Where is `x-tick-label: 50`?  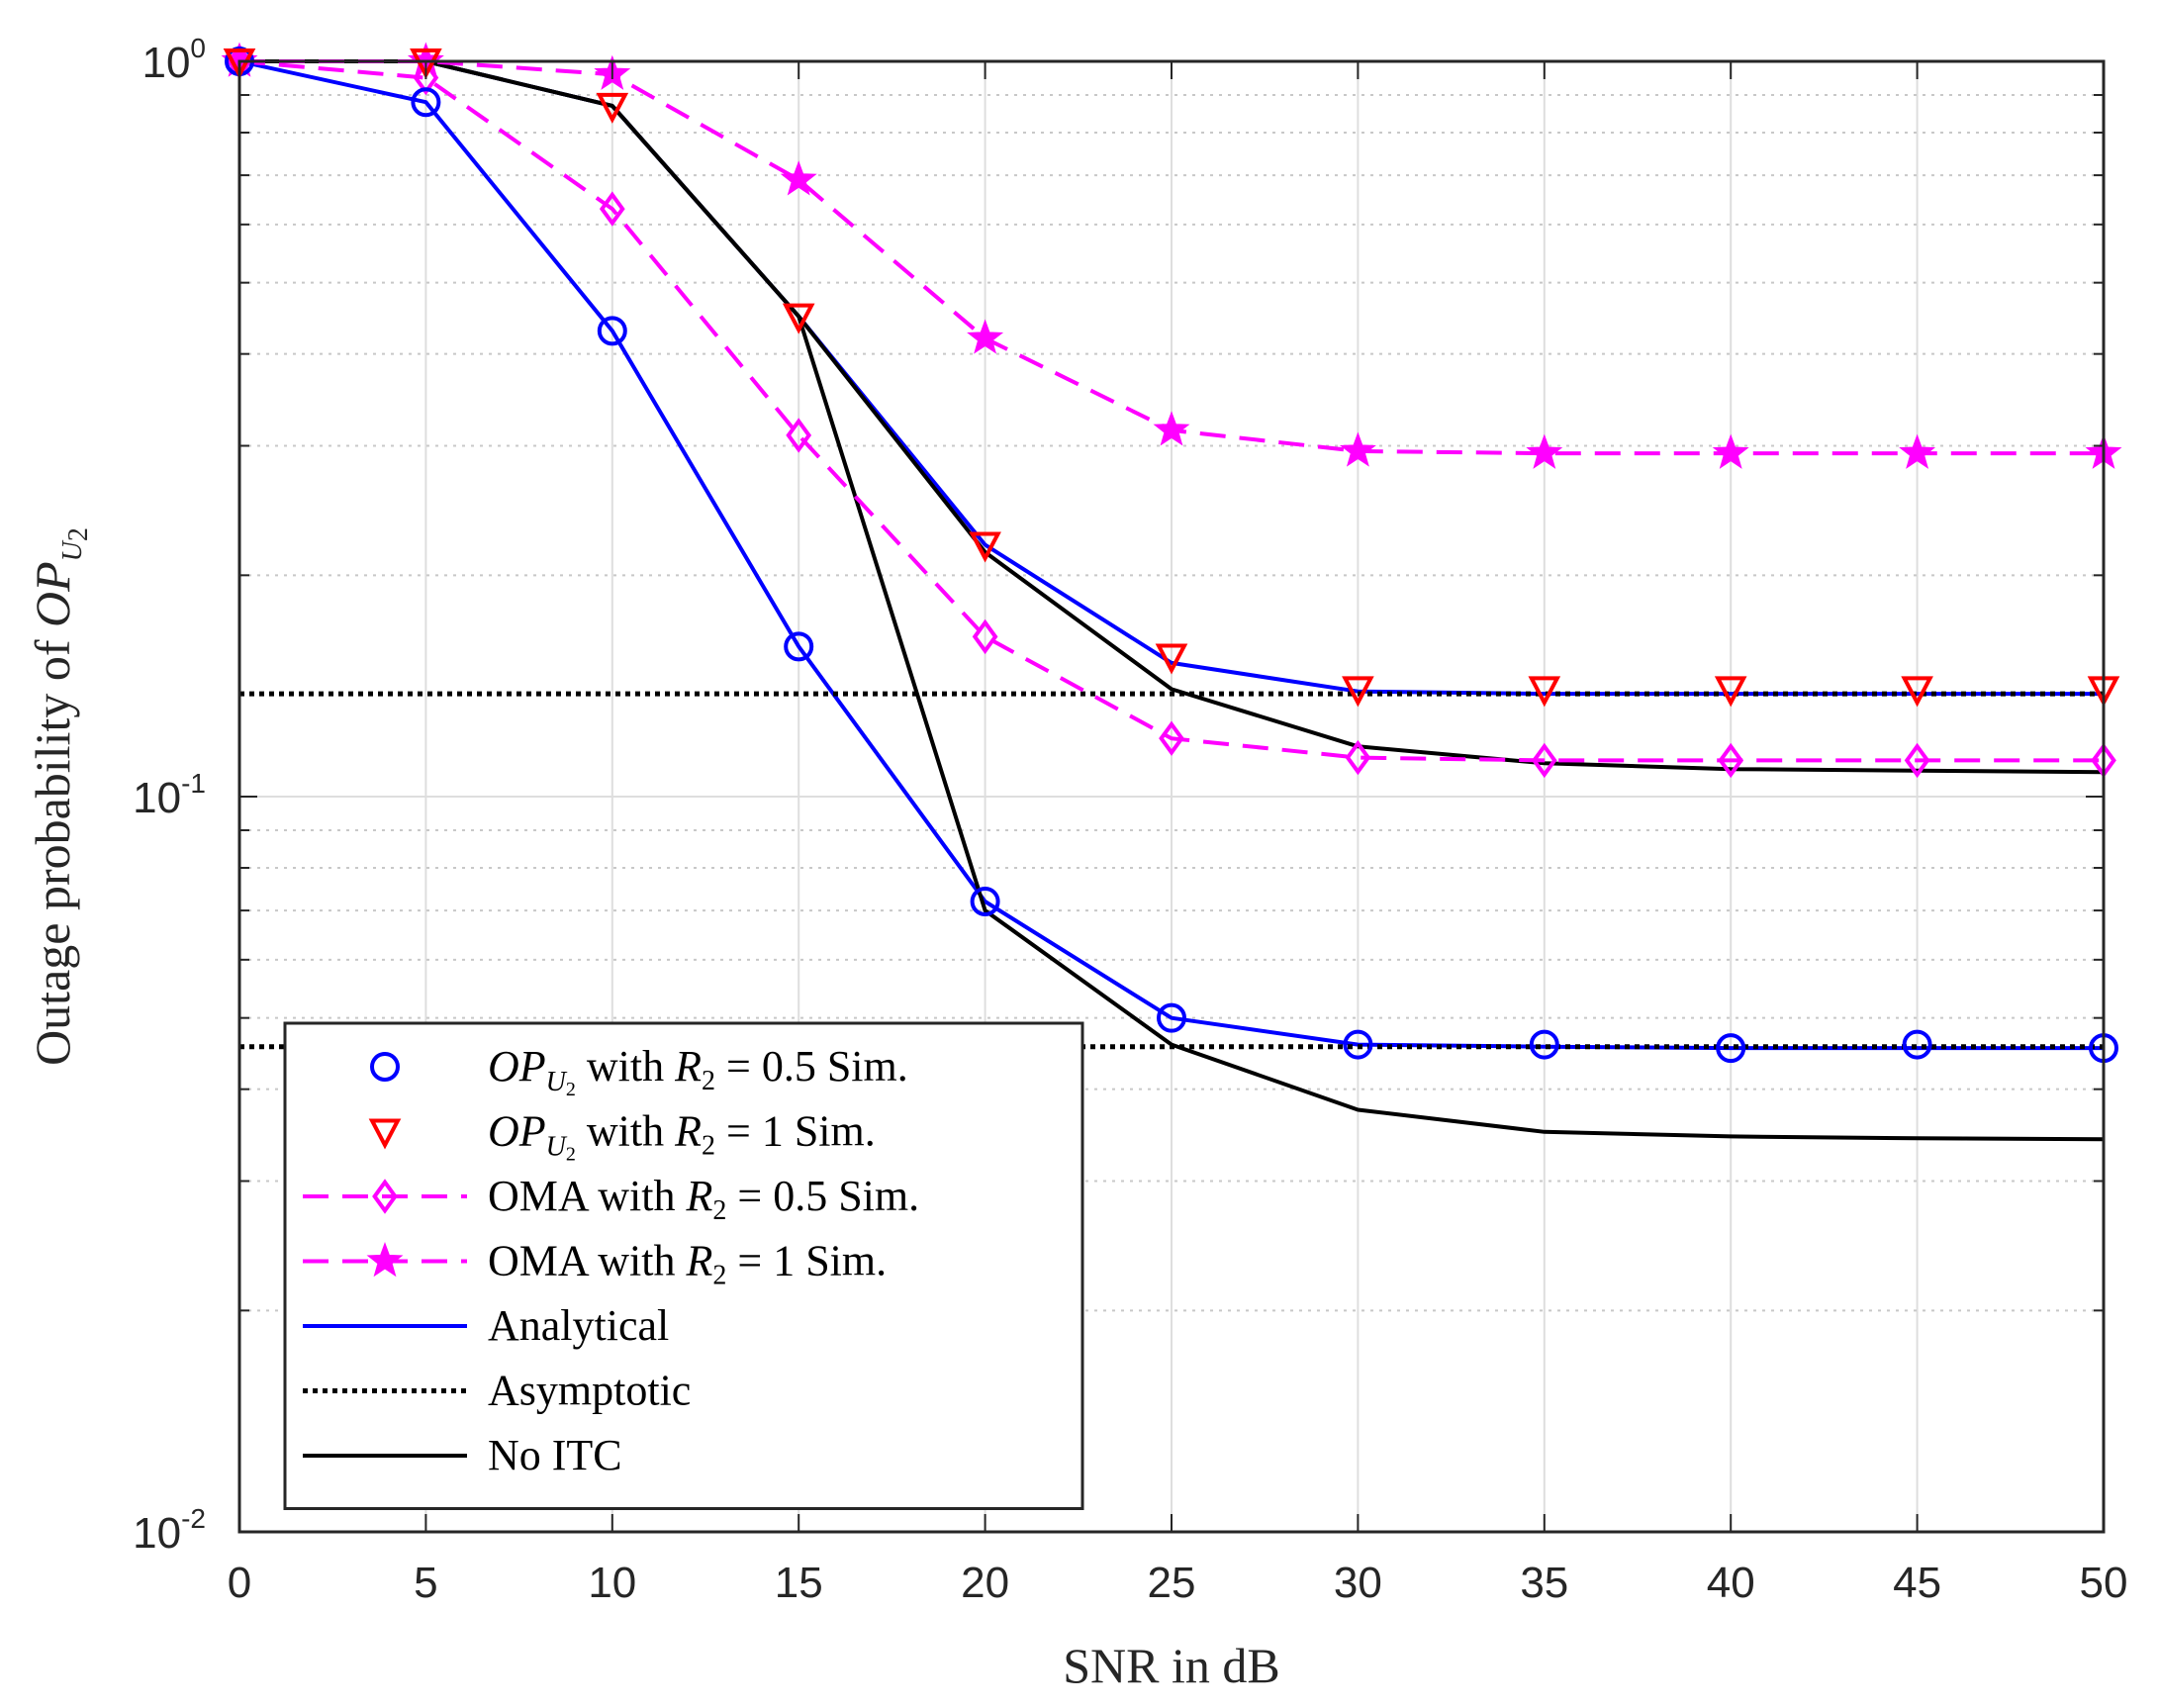 x-tick-label: 50 is located at coordinates (2104, 1583).